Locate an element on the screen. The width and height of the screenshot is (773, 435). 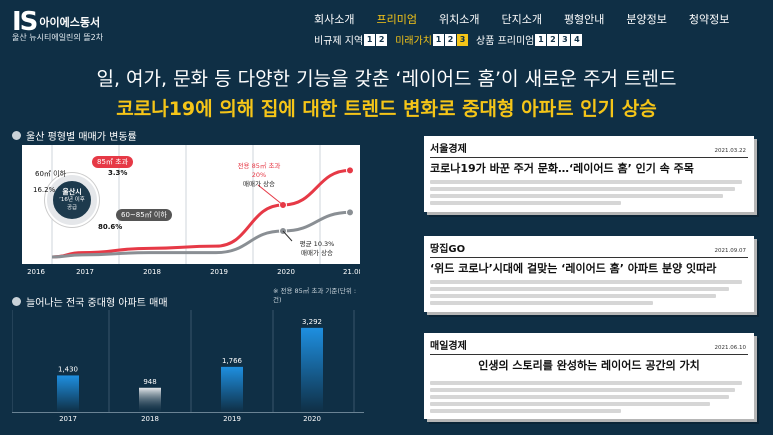
subnav-group-0: 비규제 지역 1 2 is located at coordinates (351, 39).